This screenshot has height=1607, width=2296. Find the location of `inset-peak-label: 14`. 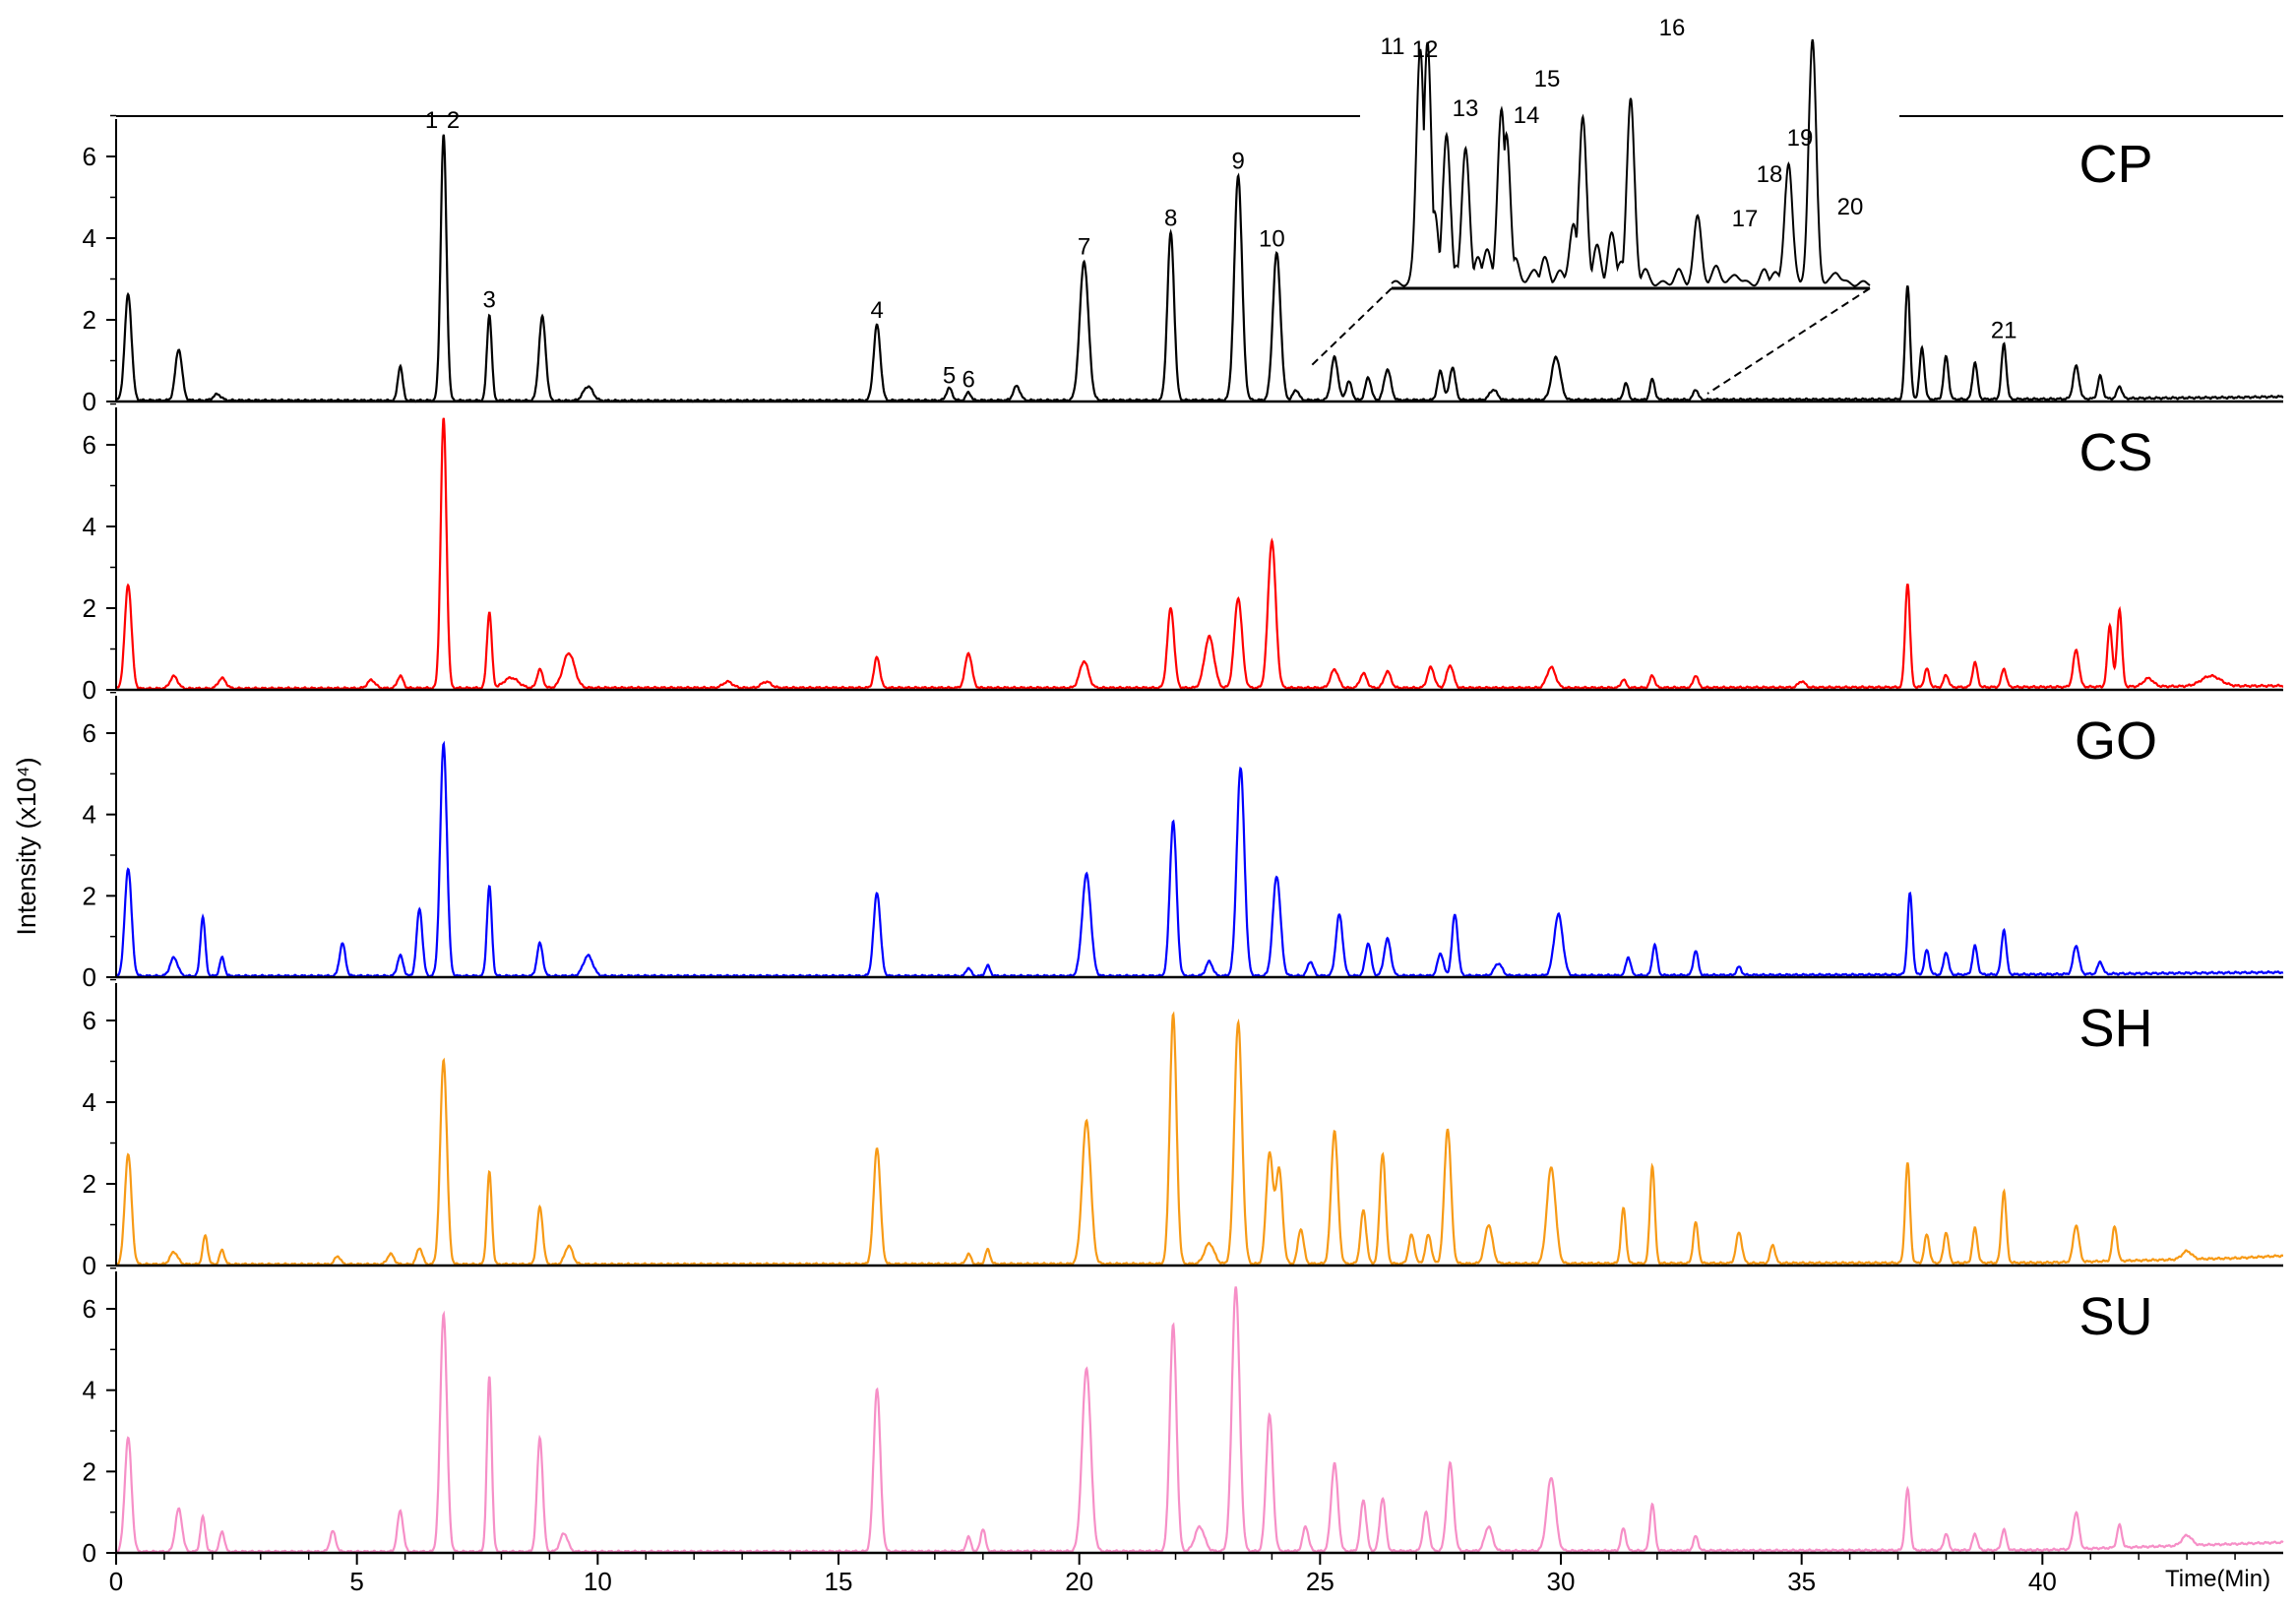

inset-peak-label: 14 is located at coordinates (1527, 115).